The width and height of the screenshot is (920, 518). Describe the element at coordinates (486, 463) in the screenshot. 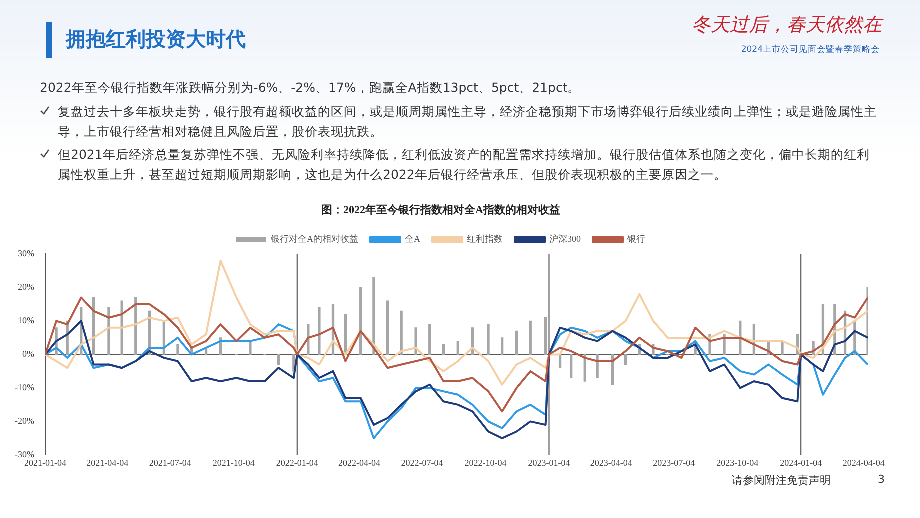

I see `x-tick-label: 2022-10-04` at that location.